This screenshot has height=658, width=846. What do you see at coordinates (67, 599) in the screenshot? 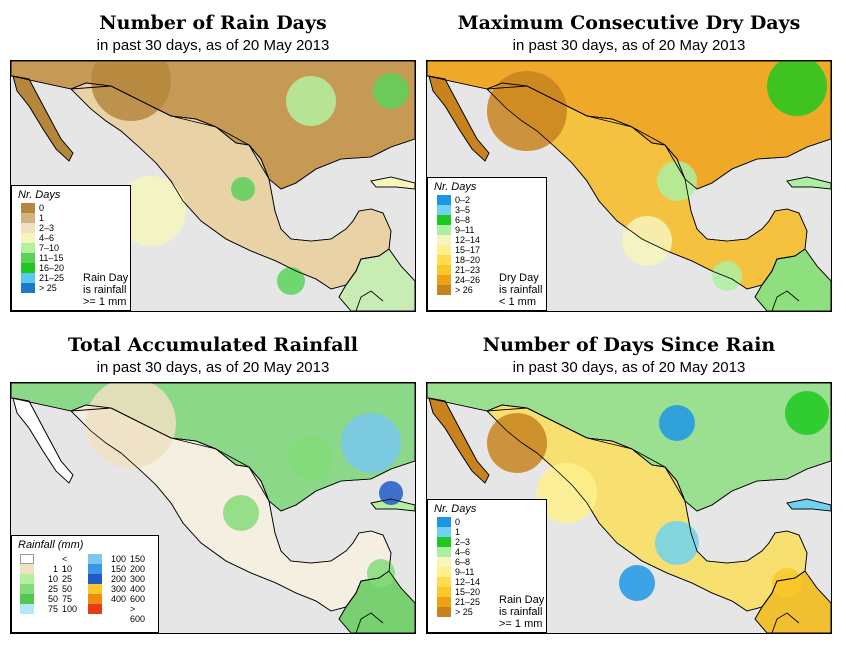
I see `legend-range-high: 75` at bounding box center [67, 599].